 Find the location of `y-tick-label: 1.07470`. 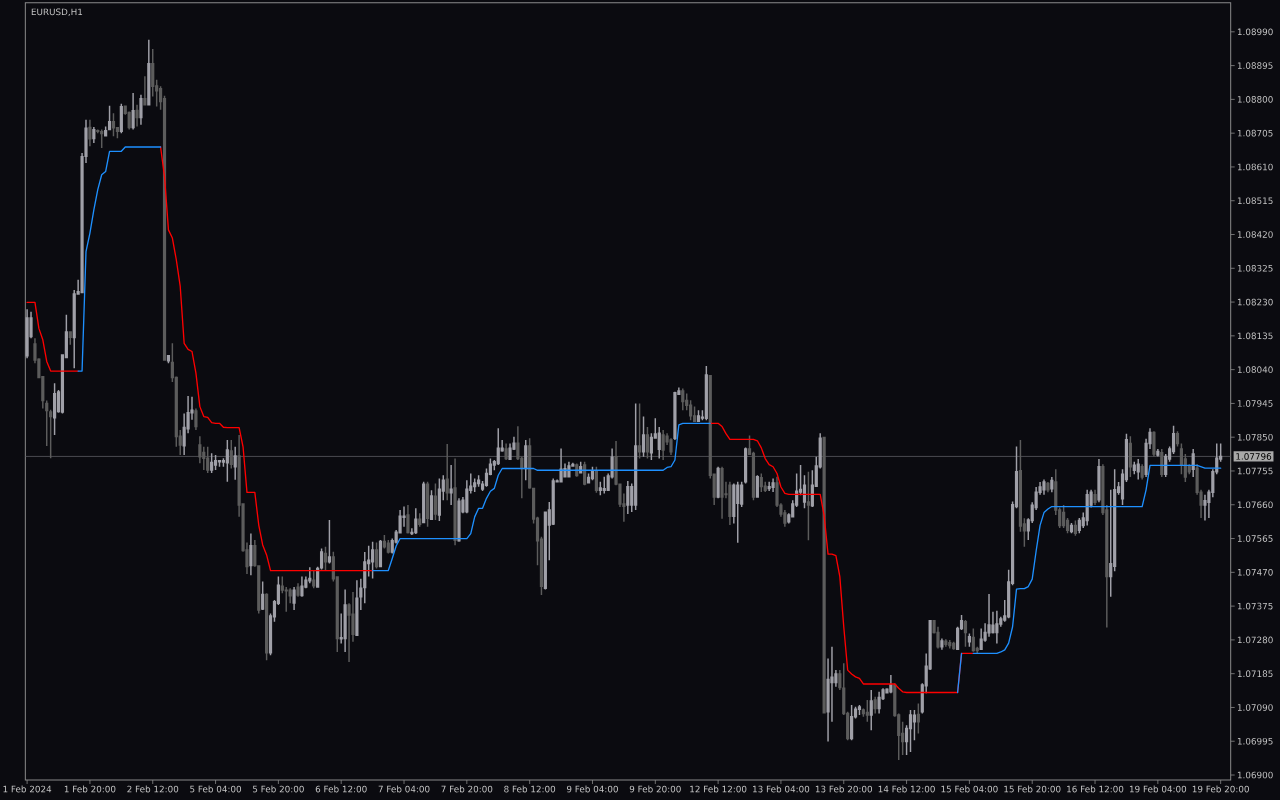

y-tick-label: 1.07470 is located at coordinates (1255, 572).